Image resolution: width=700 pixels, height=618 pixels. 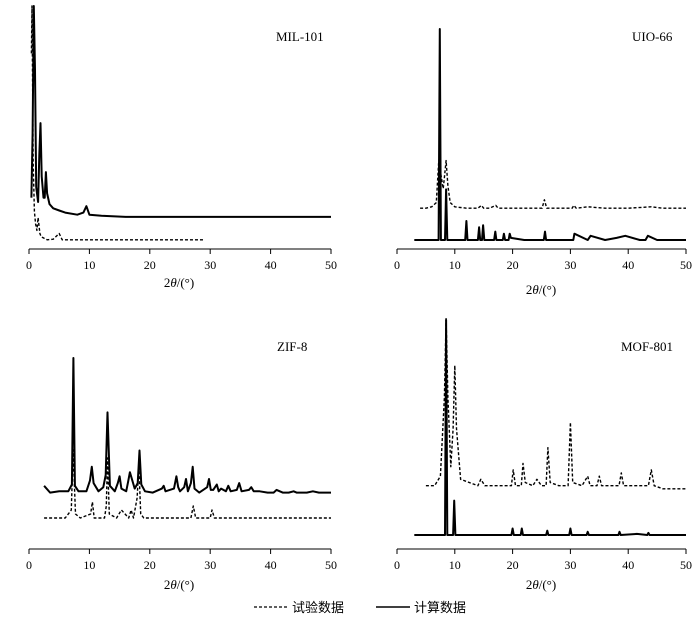 I want to click on panel-title-zif-8: ZIF-8, so click(x=292, y=346).